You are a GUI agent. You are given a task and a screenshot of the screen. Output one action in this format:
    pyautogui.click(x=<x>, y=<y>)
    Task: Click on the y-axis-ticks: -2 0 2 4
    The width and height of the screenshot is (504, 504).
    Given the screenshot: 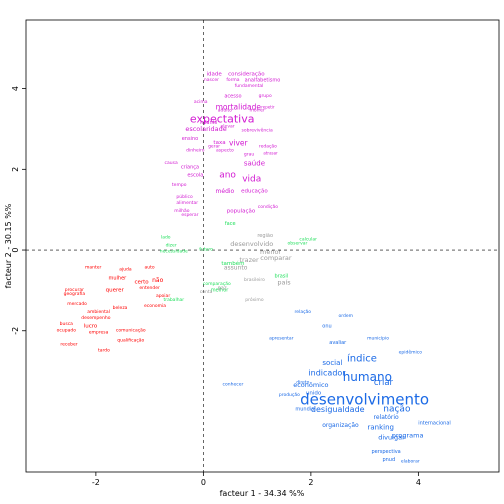 What is the action you would take?
    pyautogui.click(x=18, y=210)
    